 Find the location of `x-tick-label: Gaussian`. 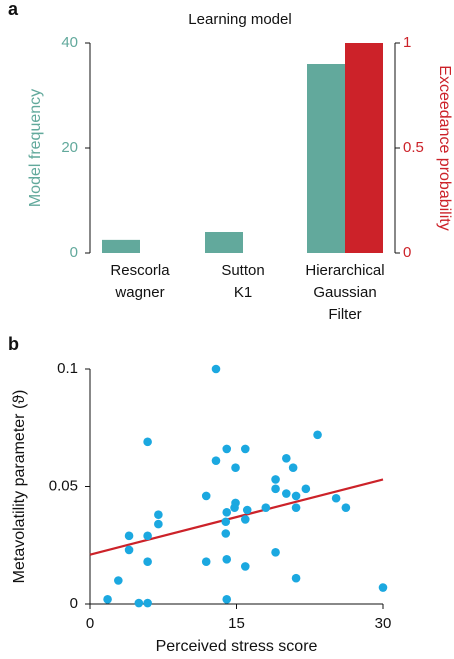

x-tick-label: Gaussian is located at coordinates (344, 292).